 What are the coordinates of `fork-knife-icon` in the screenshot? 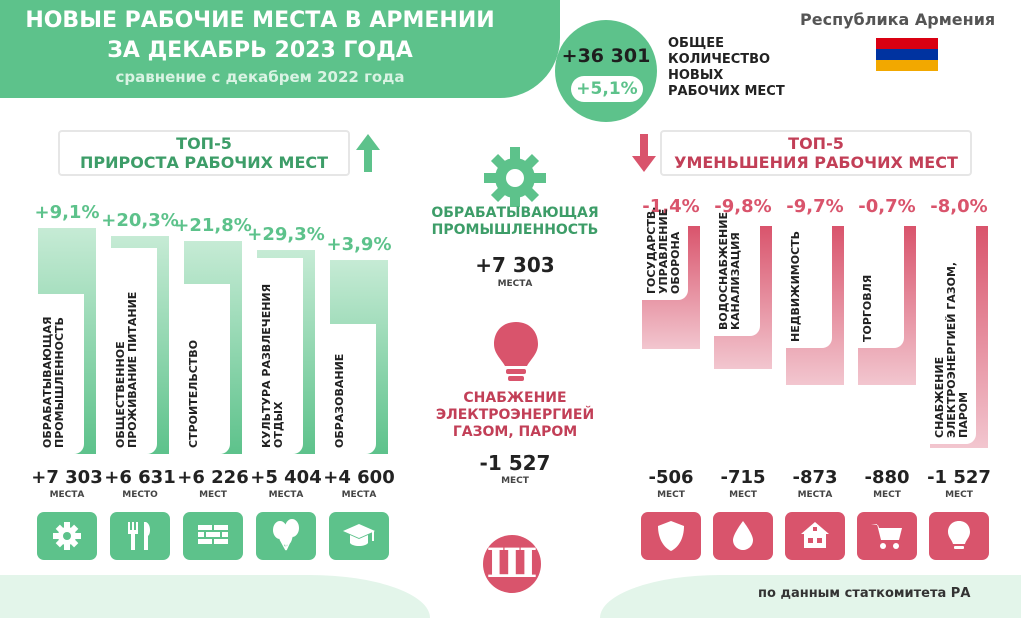 It's located at (140, 536).